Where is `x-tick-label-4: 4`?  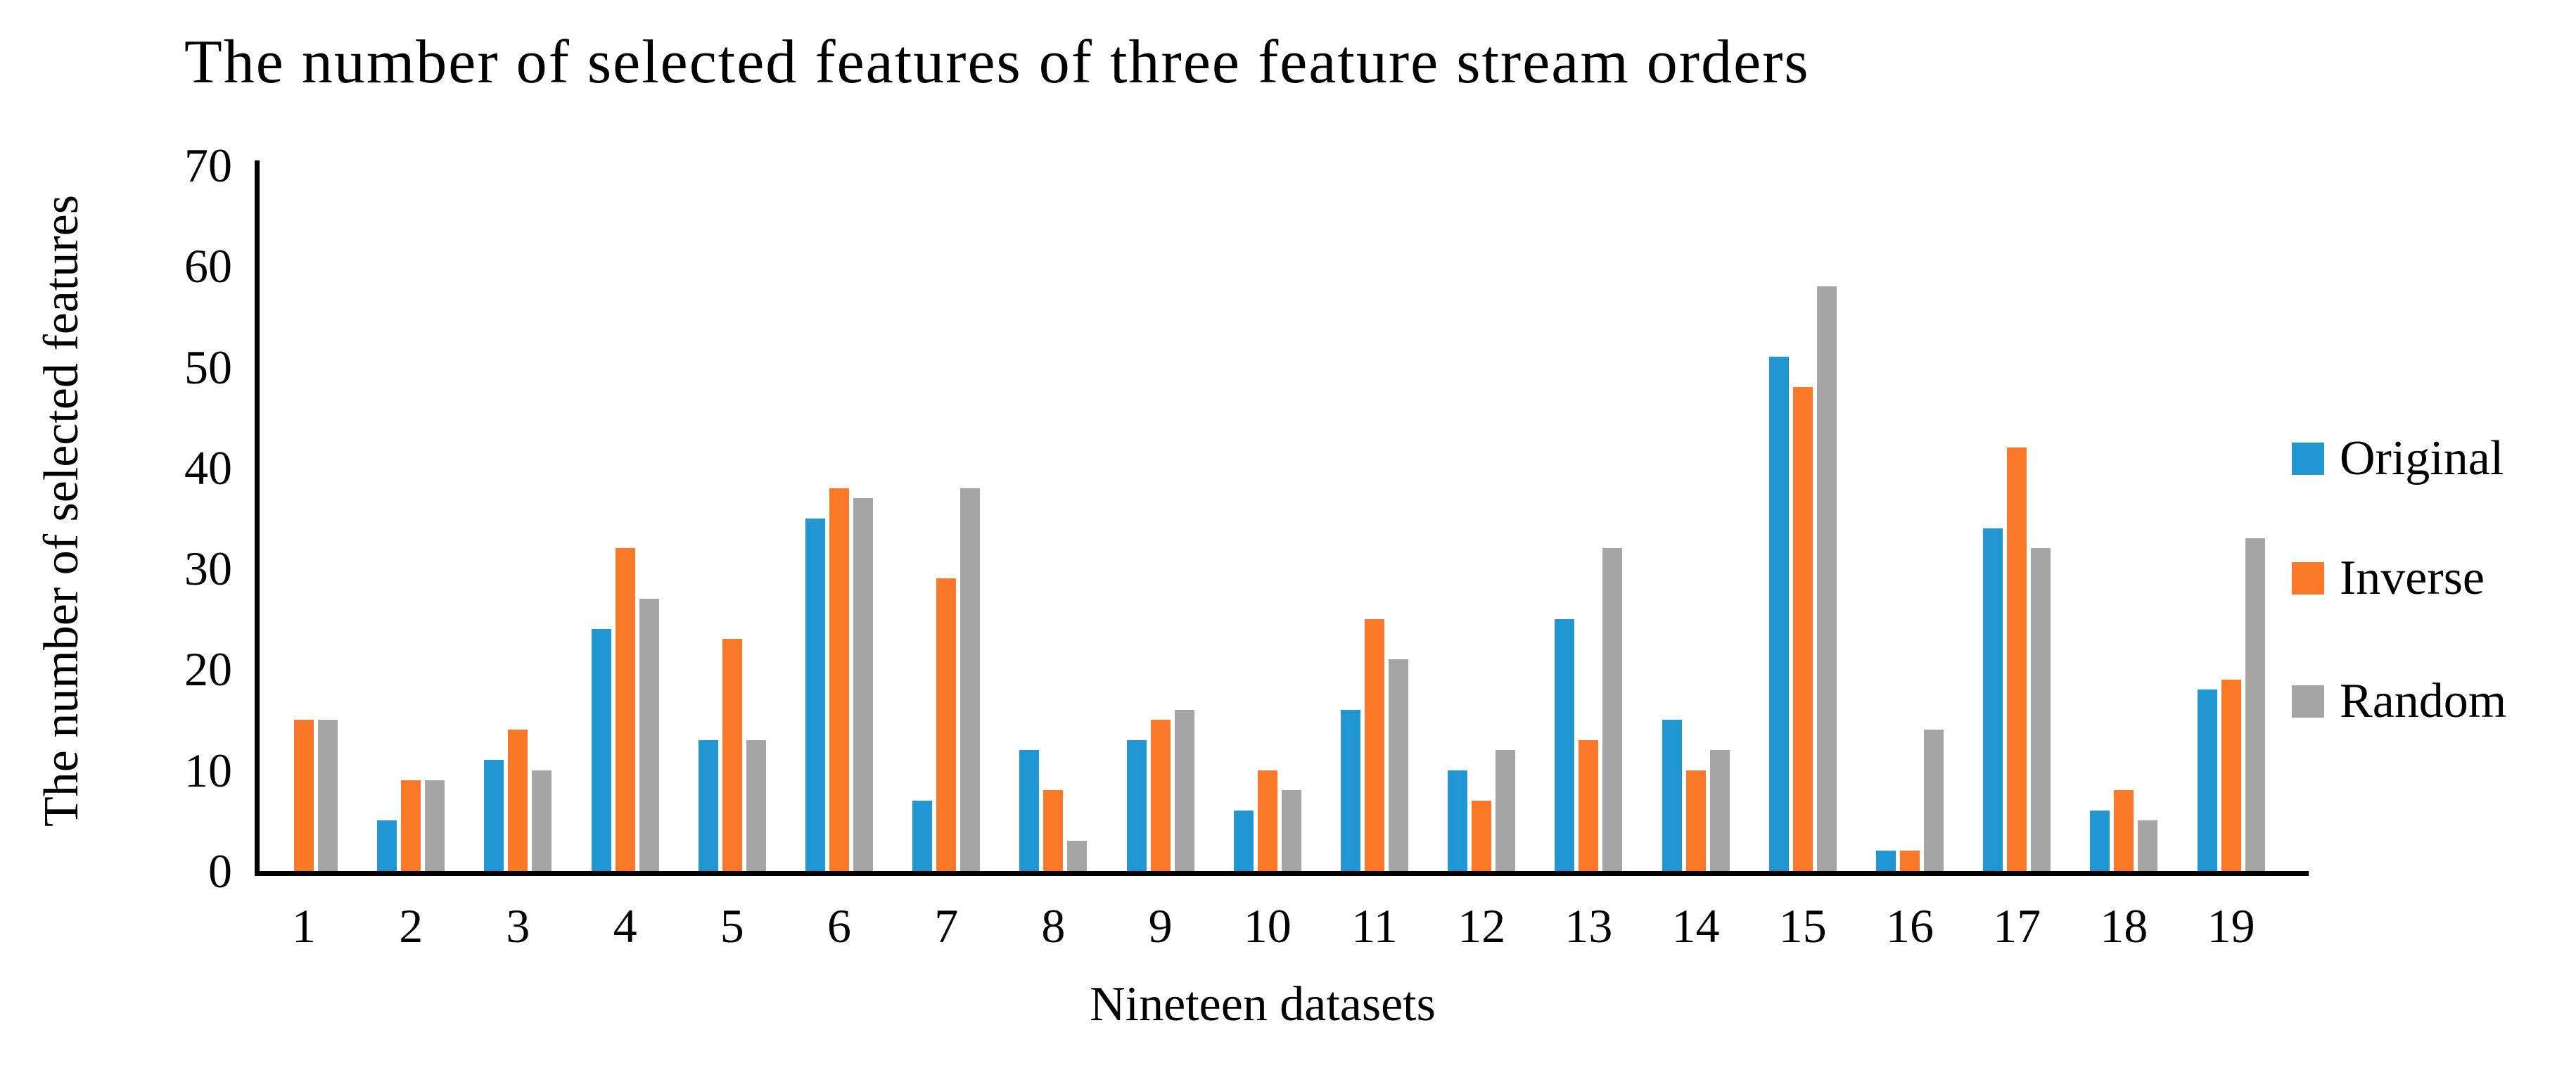
x-tick-label-4: 4 is located at coordinates (625, 926).